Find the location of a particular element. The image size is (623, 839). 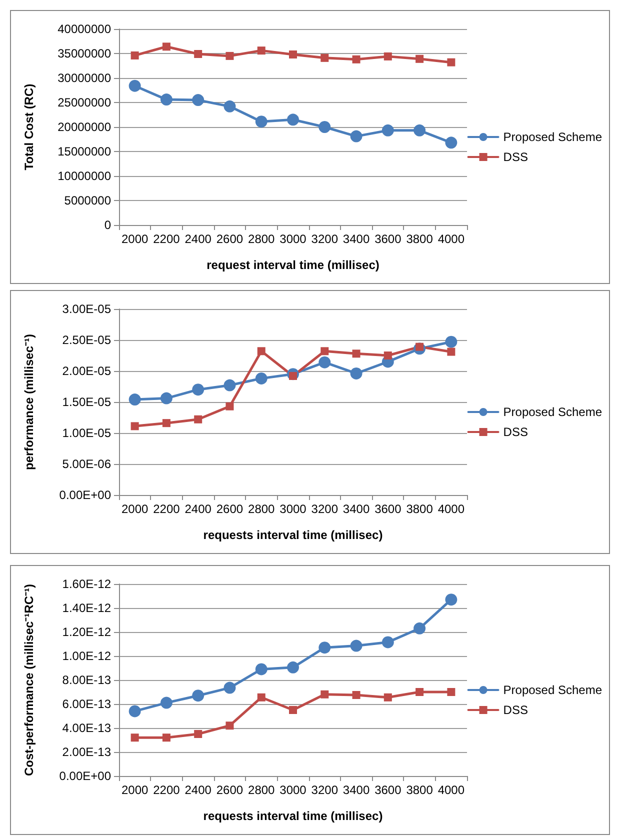

x-axis-title: request interval time (millisec) is located at coordinates (293, 265).